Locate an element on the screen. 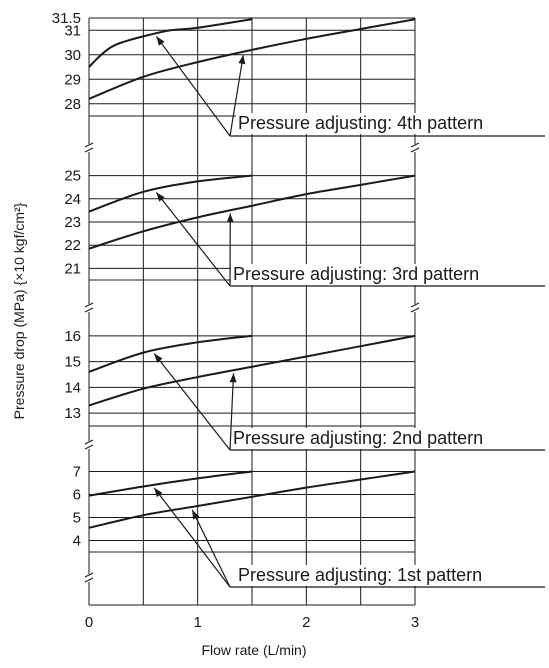  pattern-annotation: Pressure adjusting: 3rd pattern is located at coordinates (356, 274).